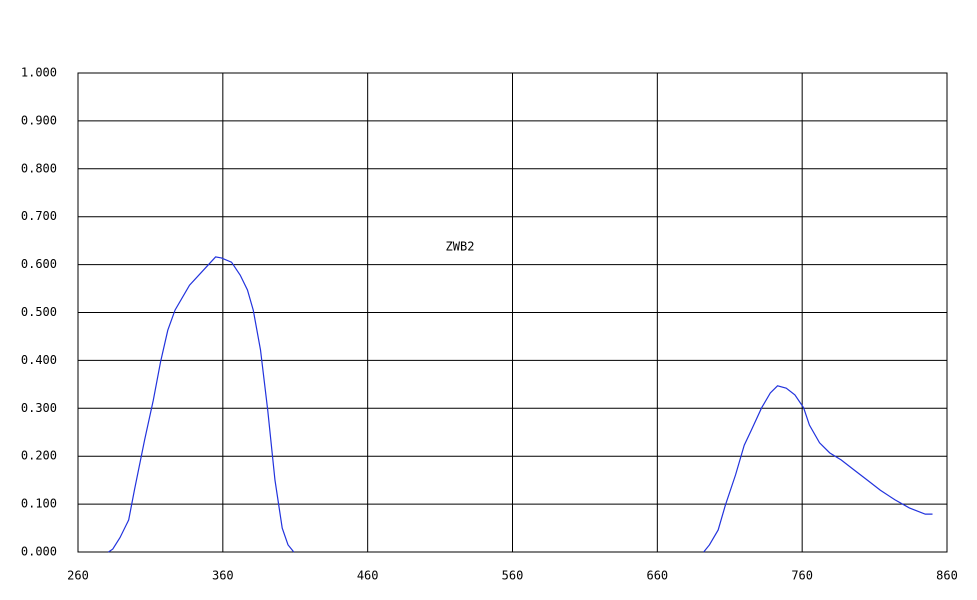 The height and width of the screenshot is (600, 977). I want to click on y-tick-label: 0.200, so click(39, 456).